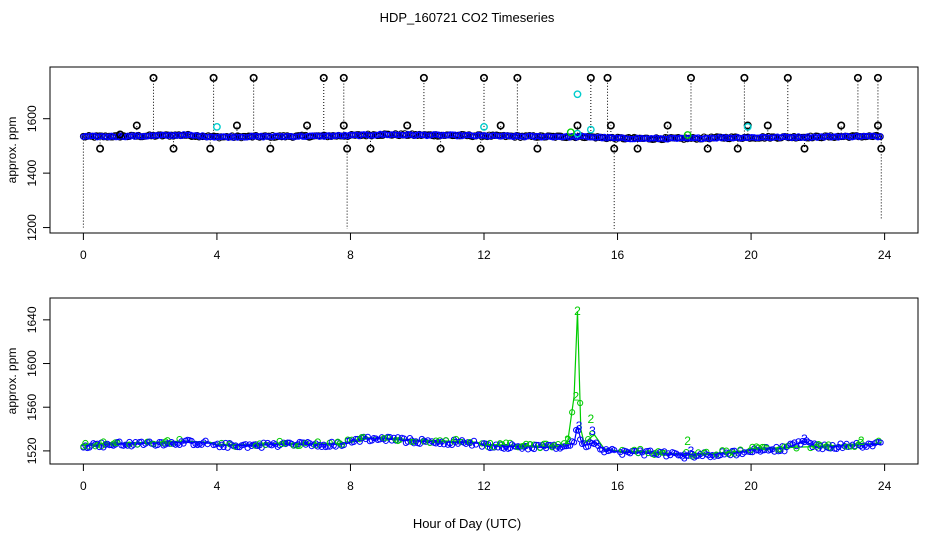  I want to click on figure-title: HDP_160721 CO2 Timeseries, so click(467, 17).